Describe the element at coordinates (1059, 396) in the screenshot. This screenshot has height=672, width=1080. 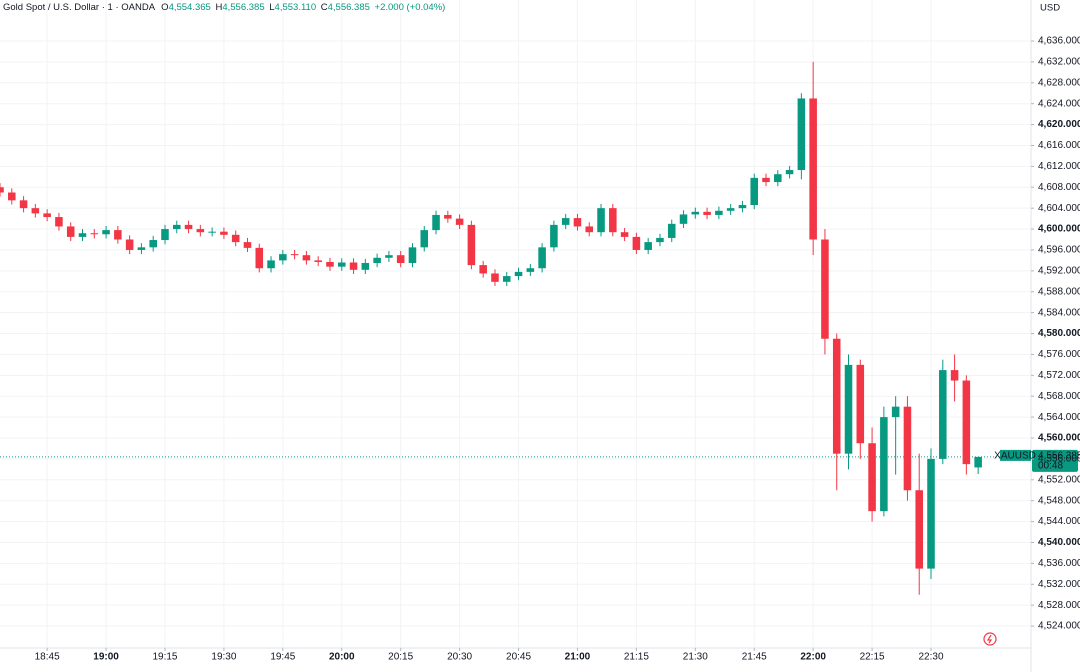
I see `y-tick-label: 4,568.000` at that location.